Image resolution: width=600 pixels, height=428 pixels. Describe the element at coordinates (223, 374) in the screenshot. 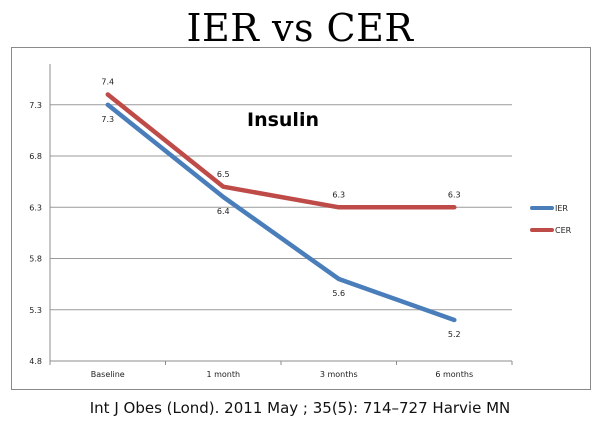

I see `x-tick-label: 1 month` at that location.